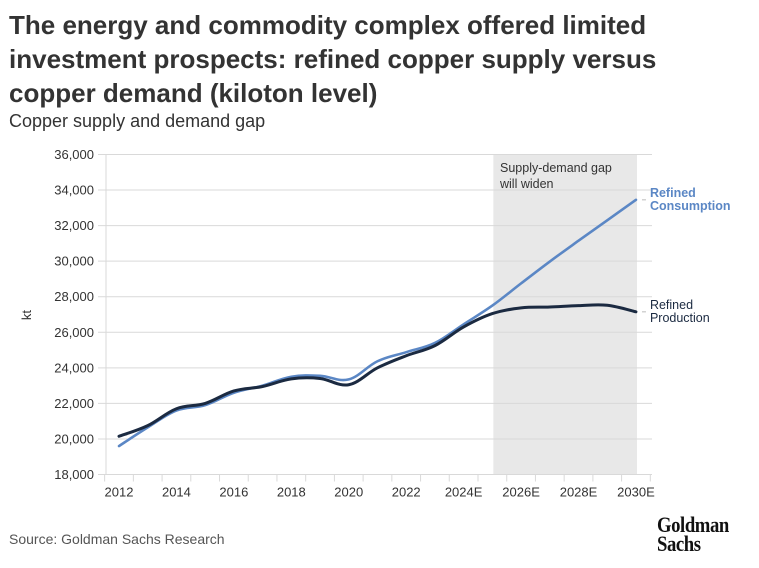  Describe the element at coordinates (74, 332) in the screenshot. I see `y-tick-label: 26,000` at that location.